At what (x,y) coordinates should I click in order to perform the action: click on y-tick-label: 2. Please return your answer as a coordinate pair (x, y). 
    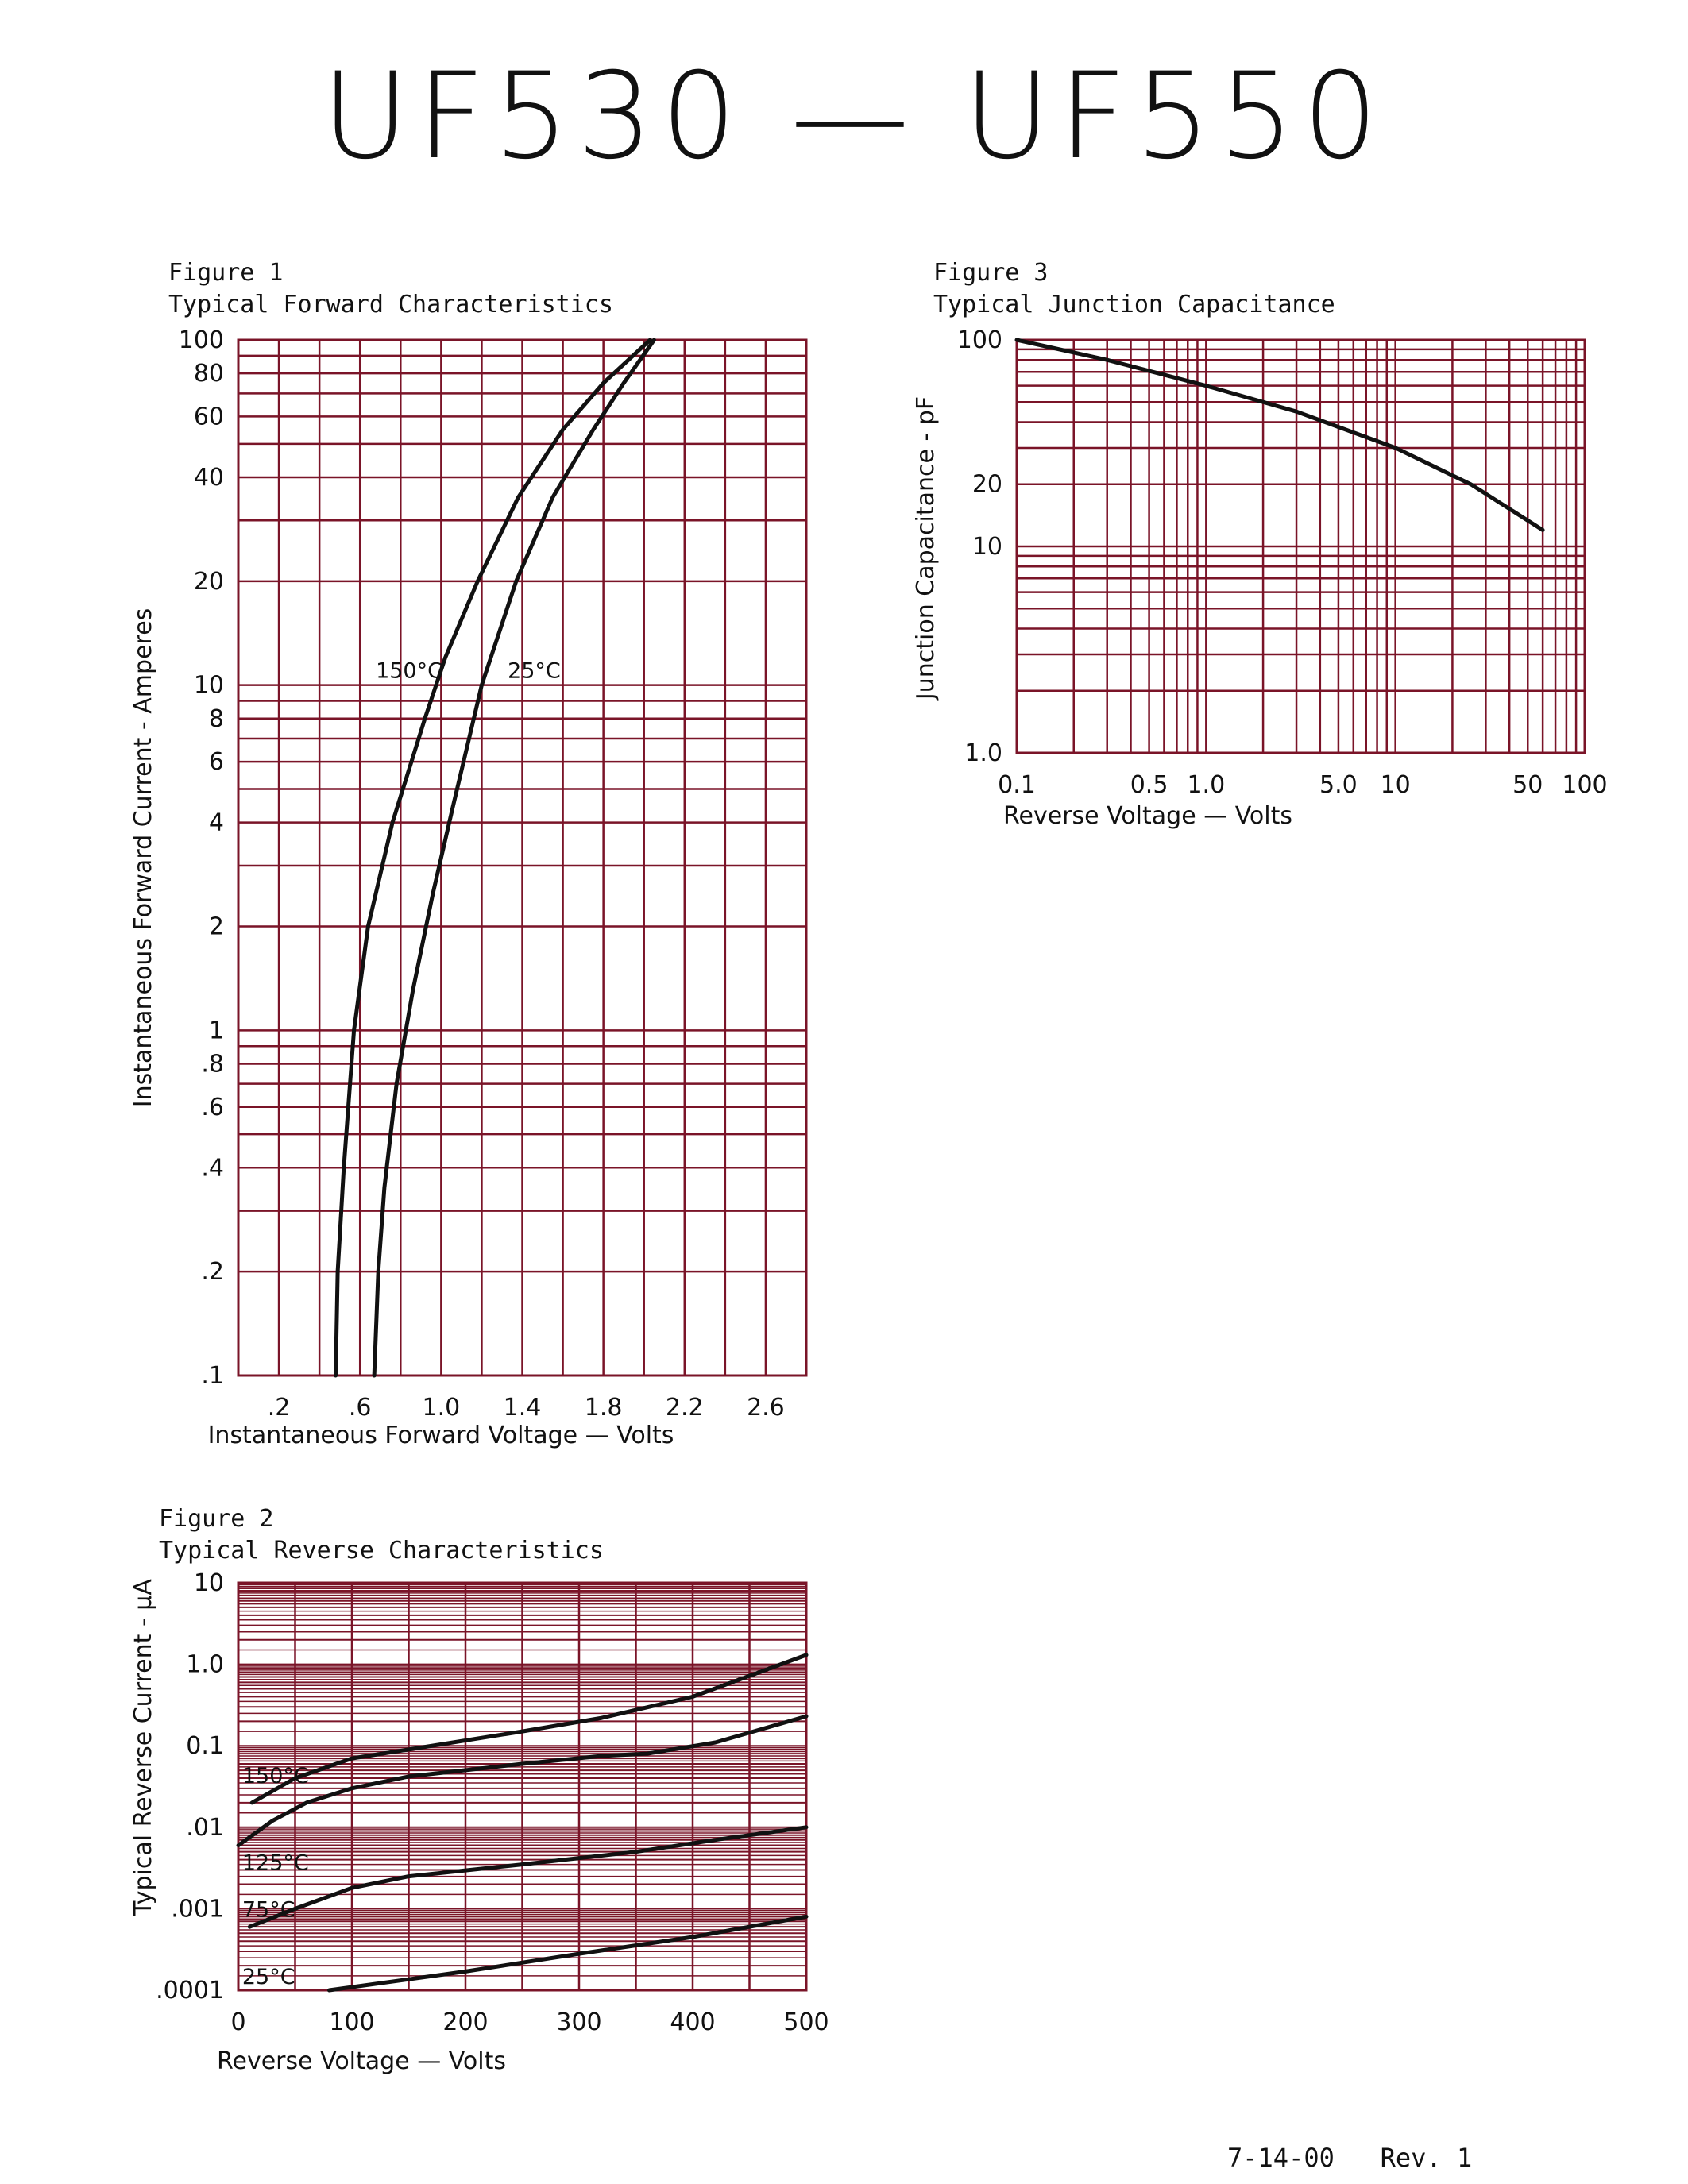
    Looking at the image, I should click on (217, 926).